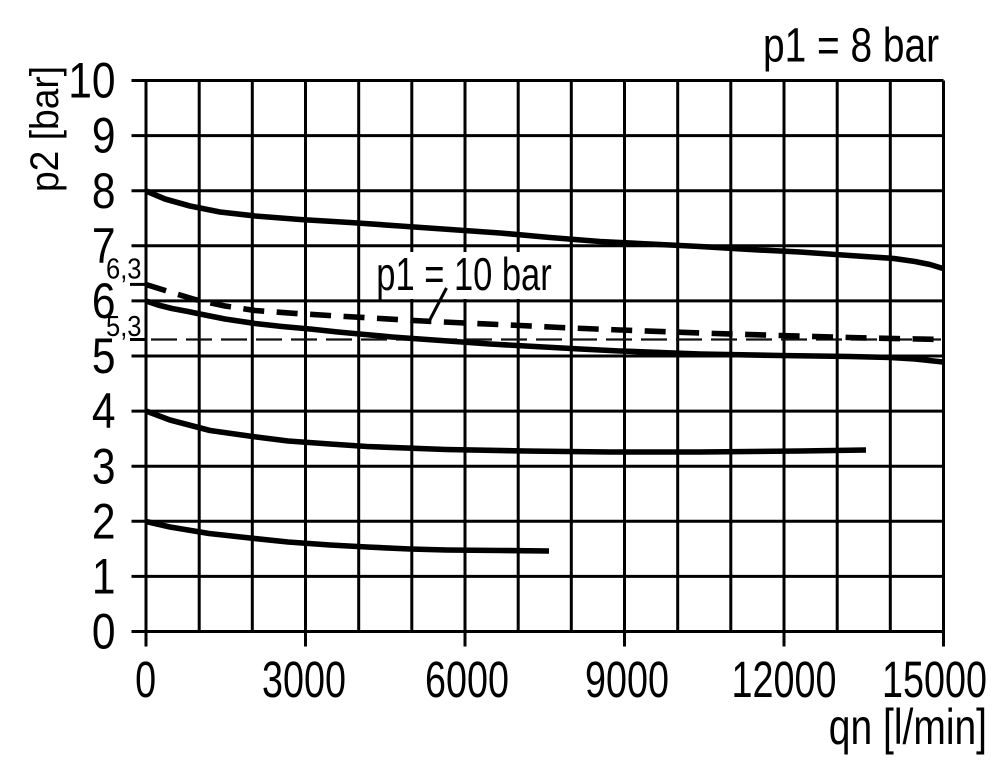 The height and width of the screenshot is (764, 1000). I want to click on svg-text: 5, so click(104, 356).